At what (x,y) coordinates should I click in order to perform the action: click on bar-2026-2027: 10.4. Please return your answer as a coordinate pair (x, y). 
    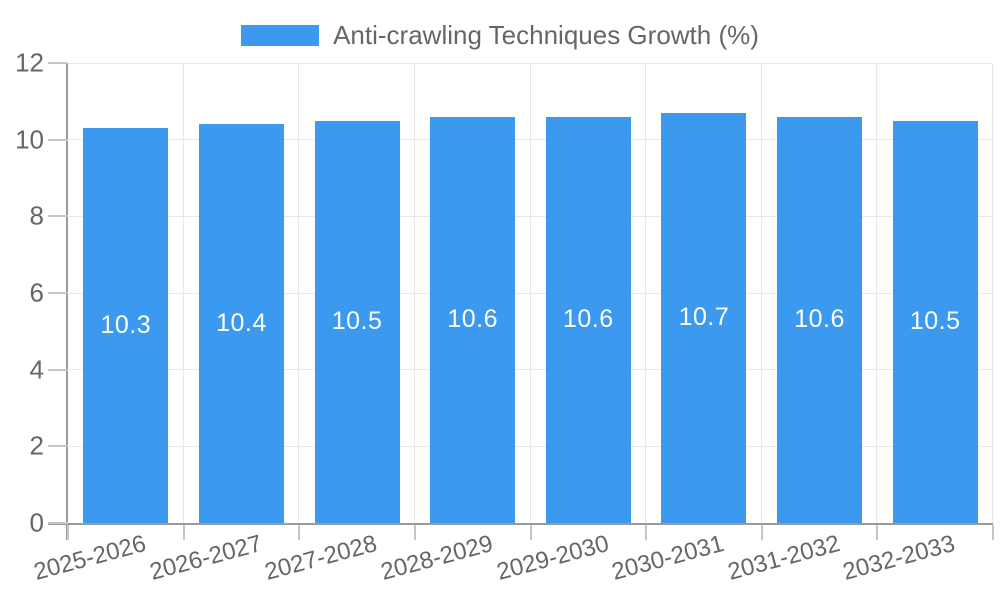
    Looking at the image, I should click on (241, 323).